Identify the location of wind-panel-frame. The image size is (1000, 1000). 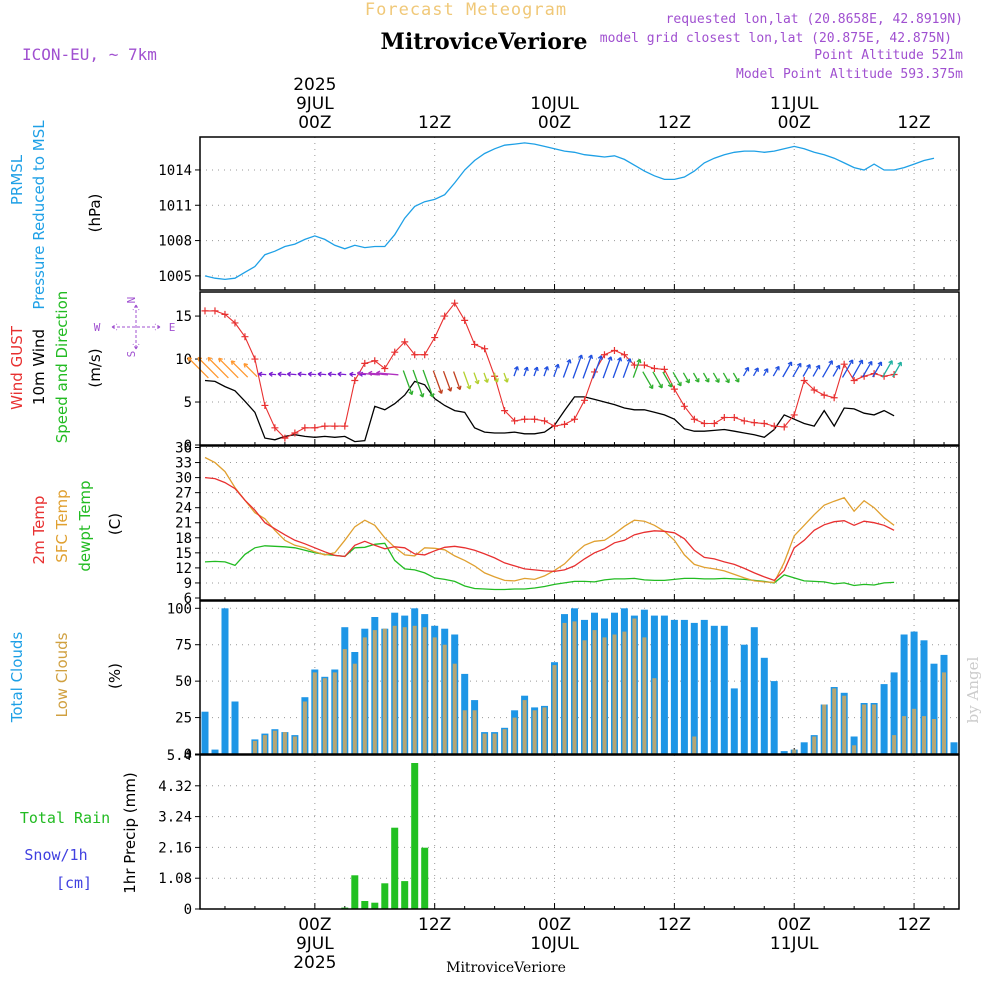
(579, 368).